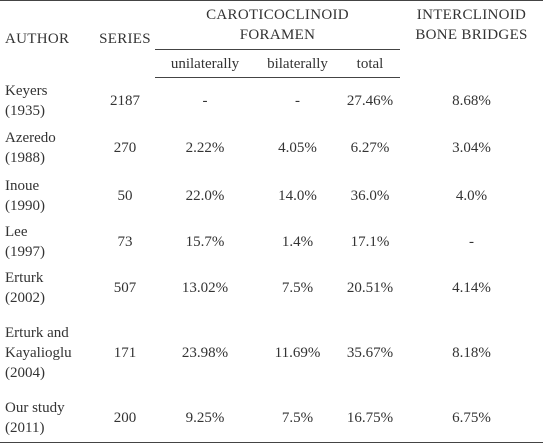 This screenshot has width=543, height=444. Describe the element at coordinates (38, 353) in the screenshot. I see `author-text: Kayalioglu` at that location.